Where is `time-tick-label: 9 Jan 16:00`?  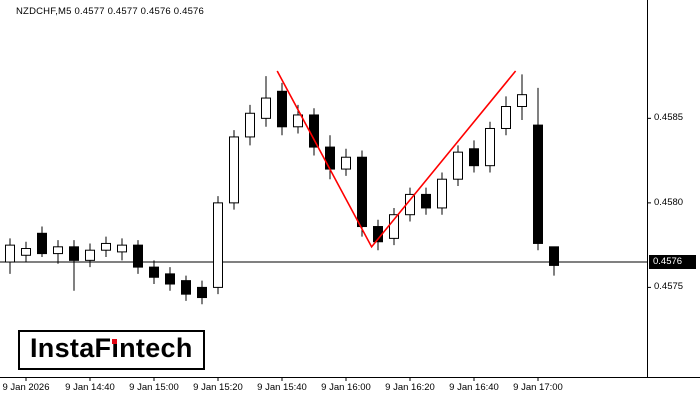 time-tick-label: 9 Jan 16:00 is located at coordinates (346, 387).